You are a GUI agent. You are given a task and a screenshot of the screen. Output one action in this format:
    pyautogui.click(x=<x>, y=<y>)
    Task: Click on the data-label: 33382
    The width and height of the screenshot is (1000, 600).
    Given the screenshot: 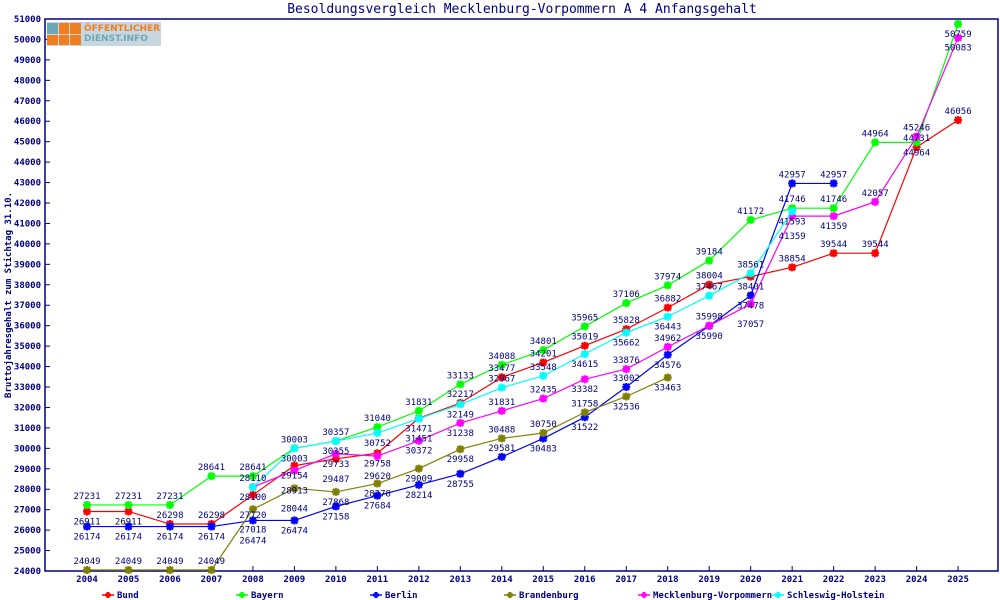 What is the action you would take?
    pyautogui.click(x=584, y=390)
    